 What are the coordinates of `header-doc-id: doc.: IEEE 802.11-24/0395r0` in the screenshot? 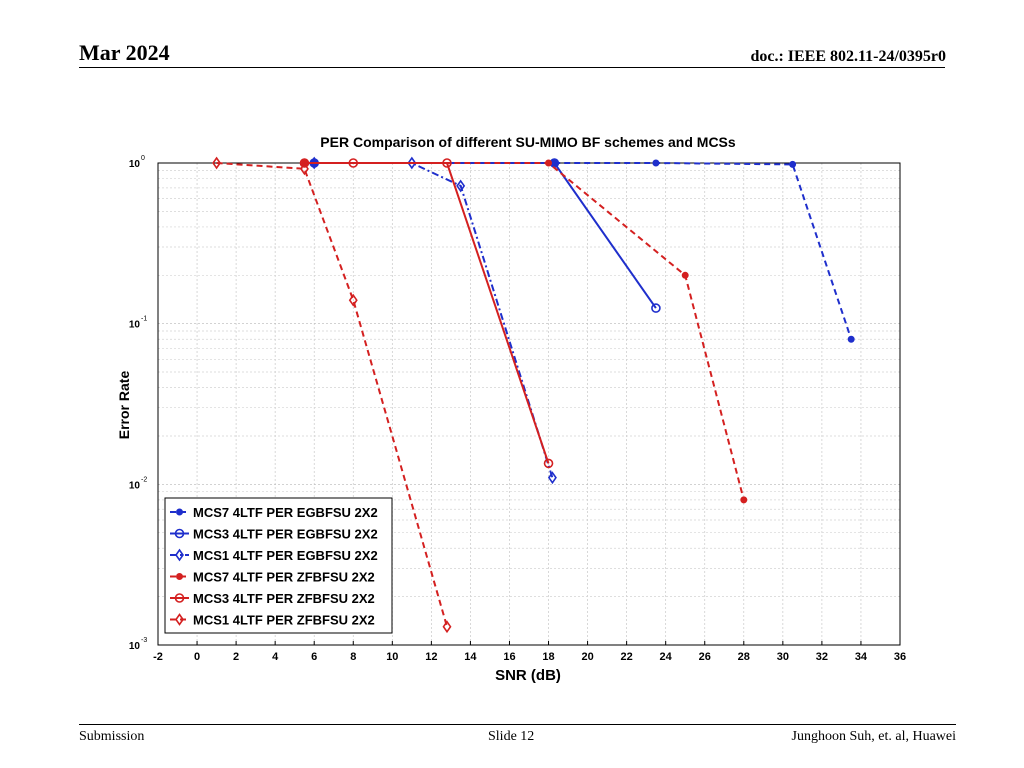 It's located at (848, 56).